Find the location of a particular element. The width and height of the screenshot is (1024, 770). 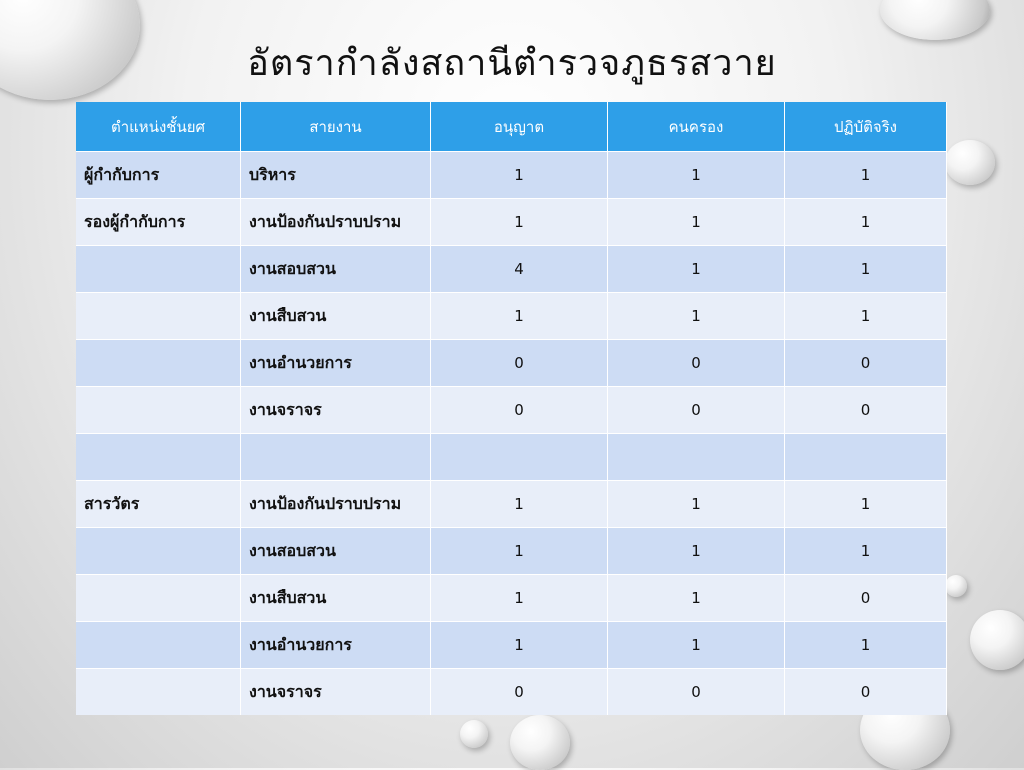

slide-title: อัตรากำลังสถานีตำรวจภูธรสวาย is located at coordinates (512, 63).